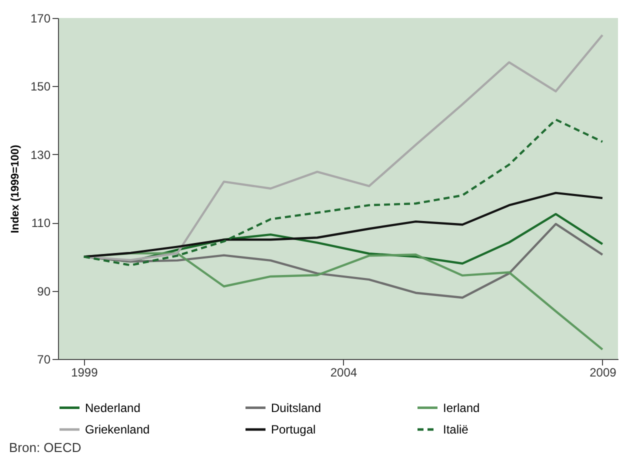 This screenshot has width=622, height=461. What do you see at coordinates (112, 407) in the screenshot?
I see `legend-label: Nederland` at bounding box center [112, 407].